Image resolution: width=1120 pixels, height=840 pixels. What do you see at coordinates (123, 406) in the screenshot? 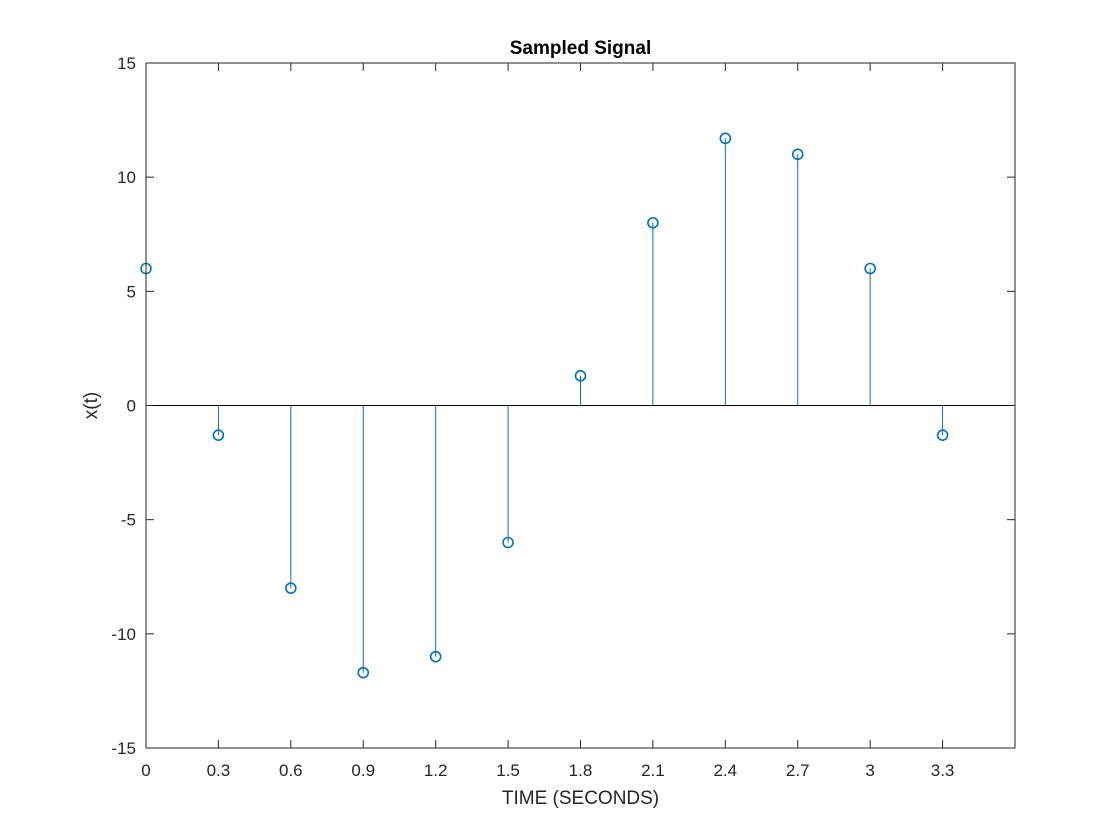
I see `y-tick-labels: -15 -10 -5 0 5 10 15` at bounding box center [123, 406].